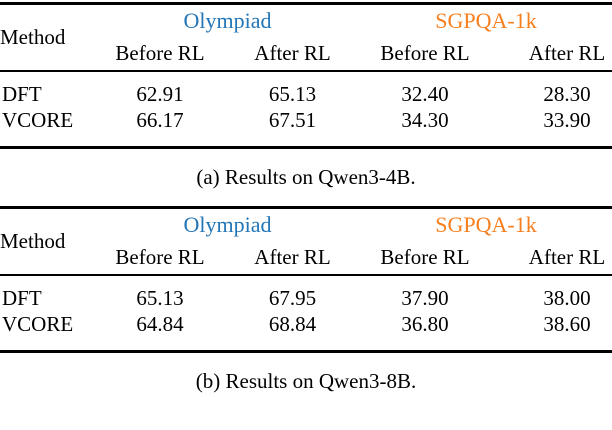  I want to click on value-cell: 33.90, so click(567, 119).